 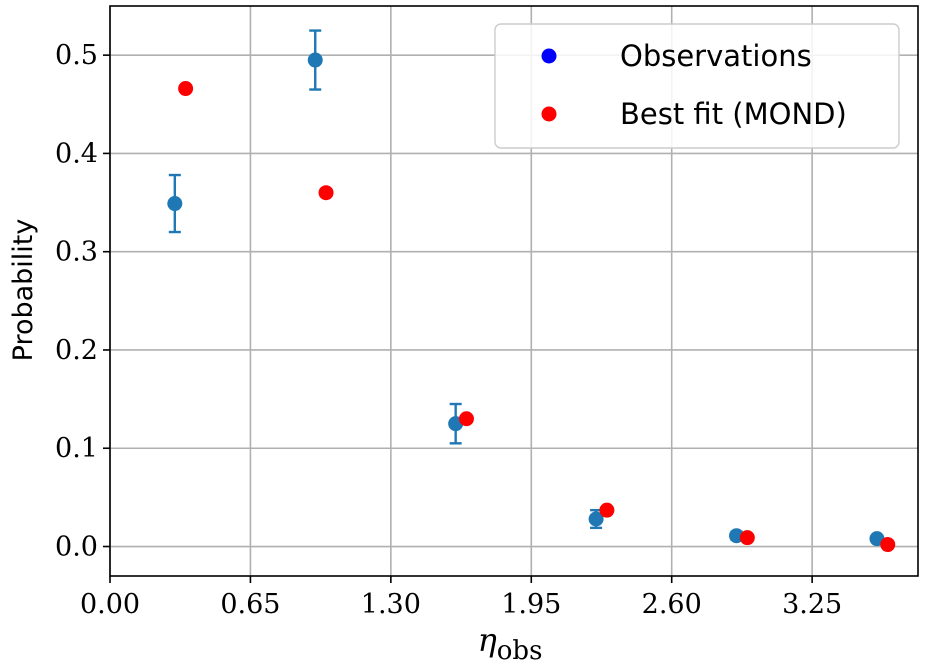 What do you see at coordinates (250, 604) in the screenshot?
I see `x-tick-label: 0.65` at bounding box center [250, 604].